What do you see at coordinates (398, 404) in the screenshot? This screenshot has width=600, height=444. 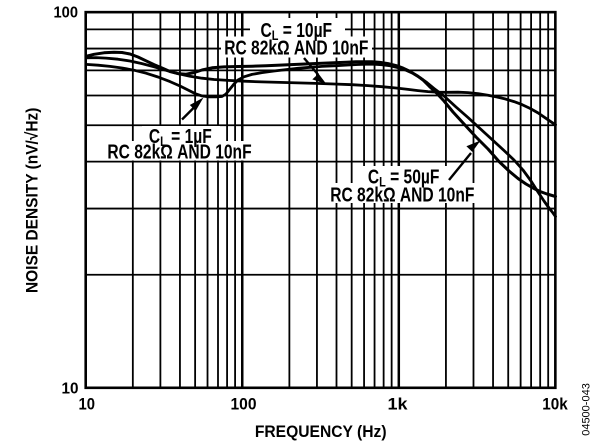 I see `svg-text: 1k` at bounding box center [398, 404].